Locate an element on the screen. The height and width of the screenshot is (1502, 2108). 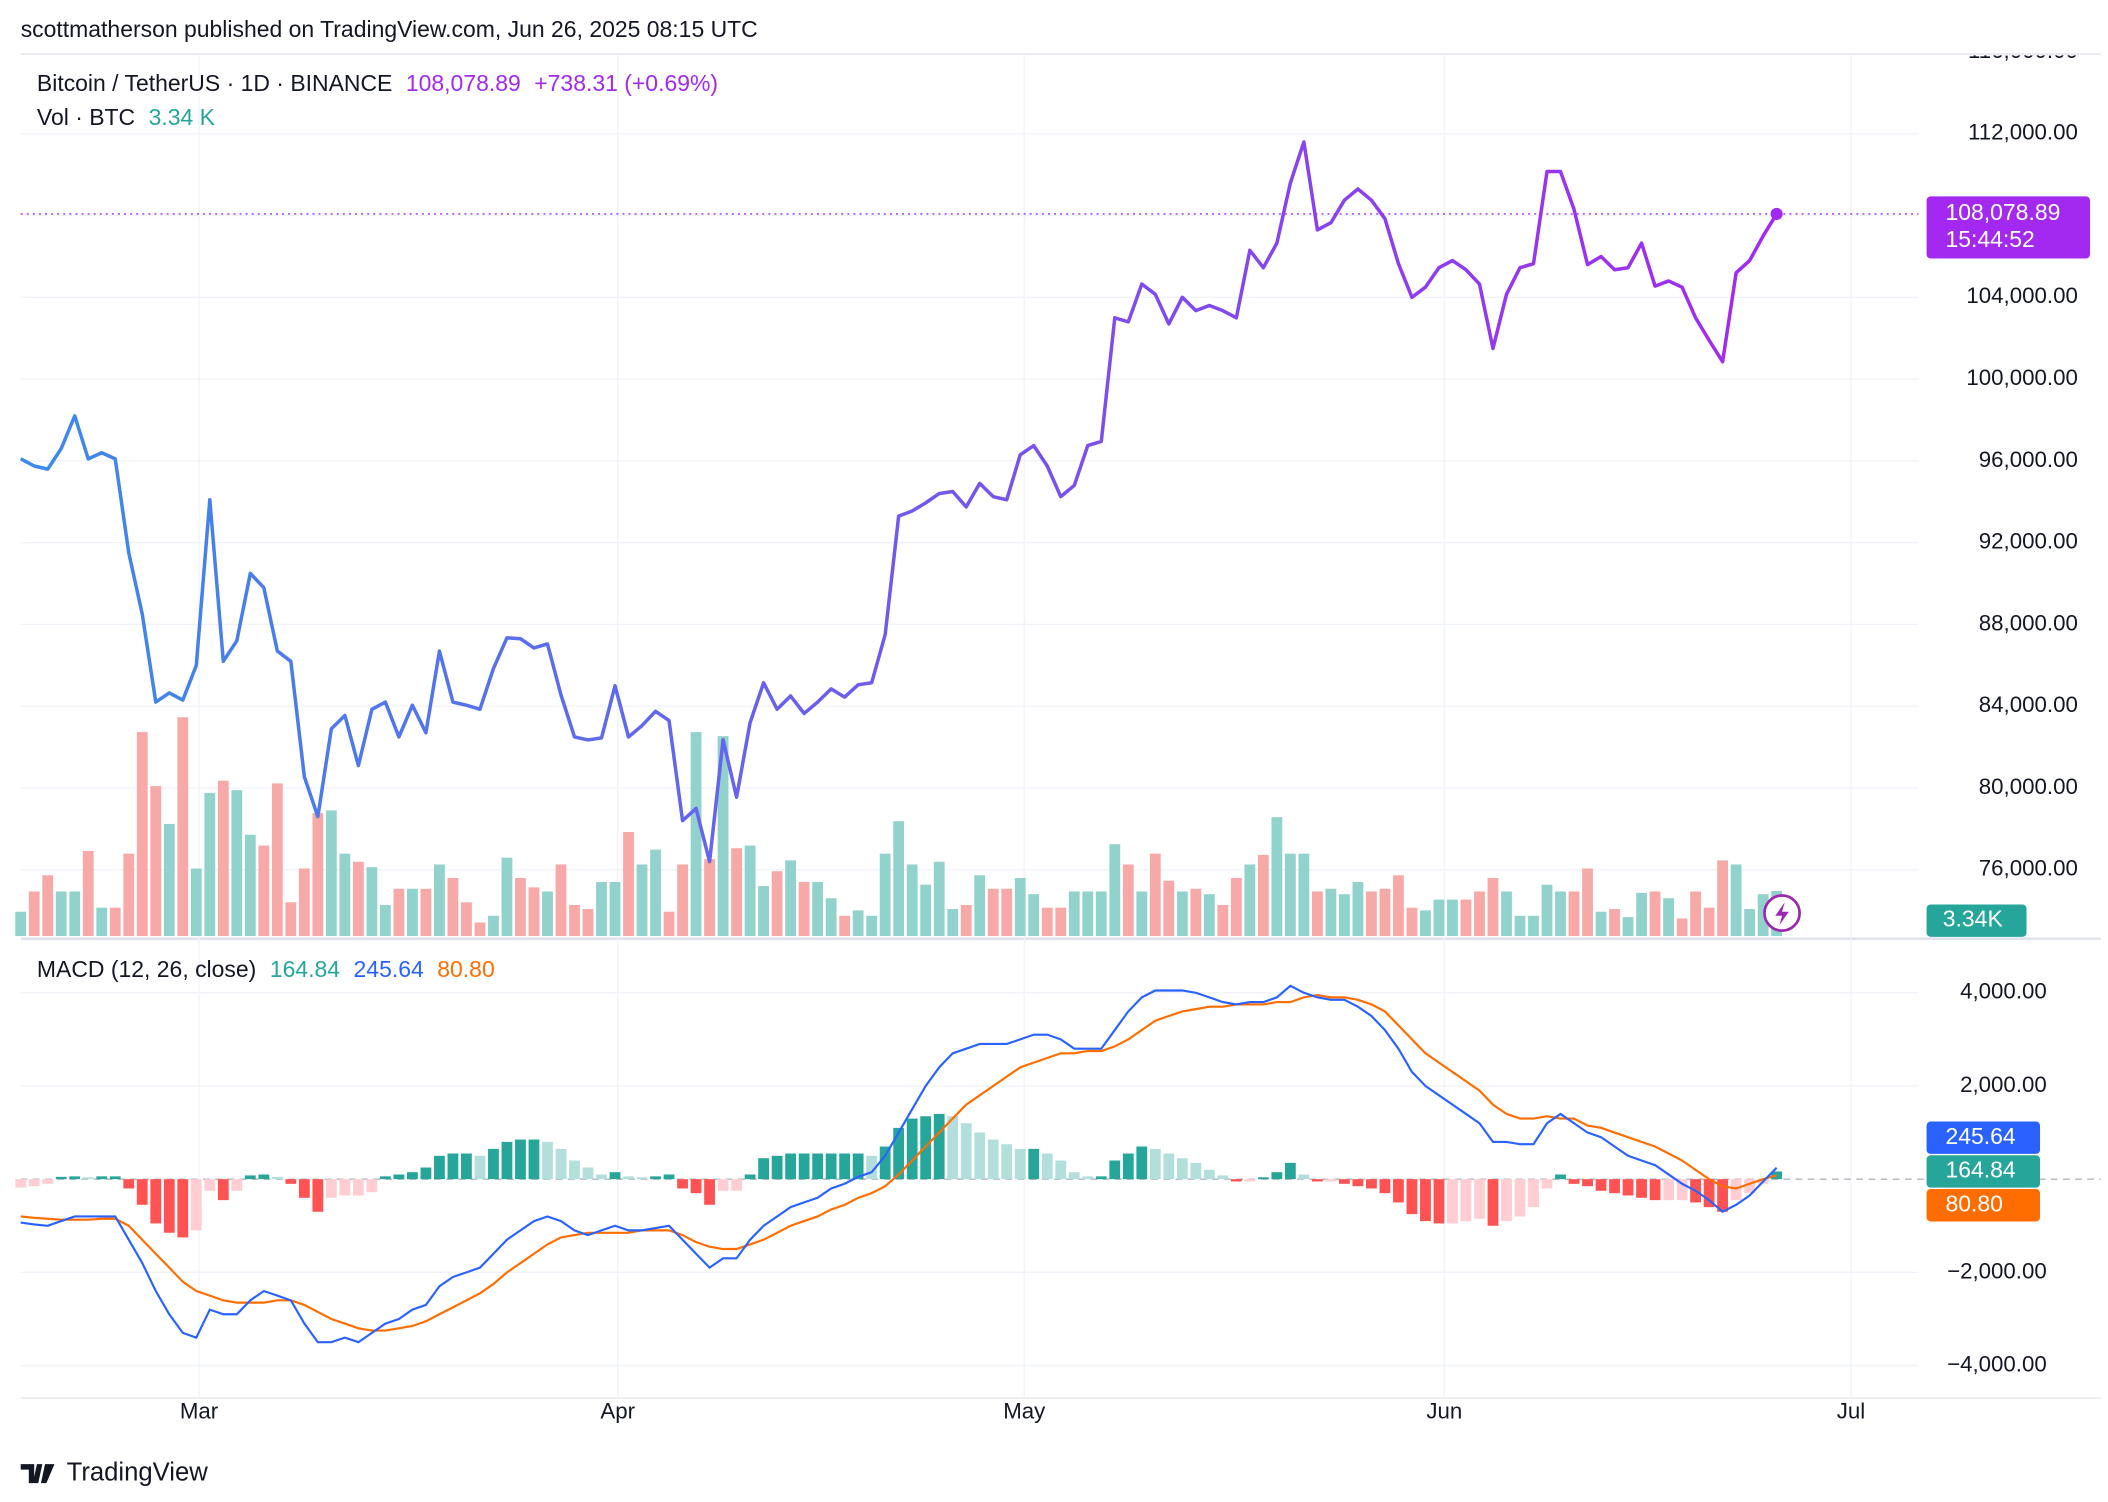
signal-badge-value: 80.80 is located at coordinates (1973, 1203).